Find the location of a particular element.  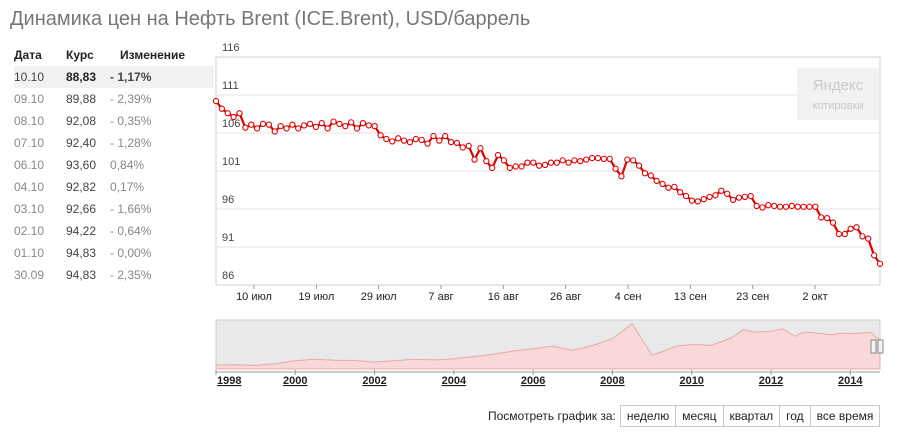

row-change: - 2,39% is located at coordinates (131, 99).